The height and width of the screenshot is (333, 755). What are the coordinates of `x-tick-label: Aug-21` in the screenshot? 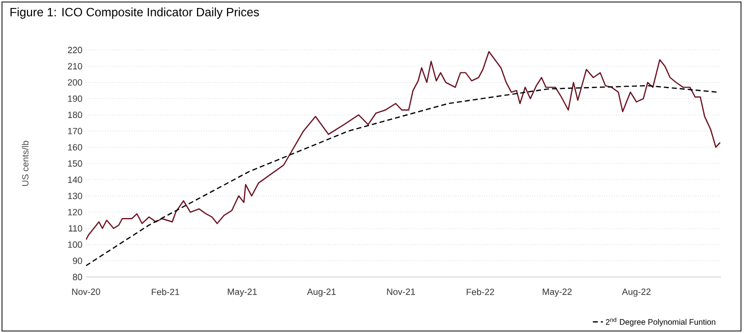 It's located at (321, 292).